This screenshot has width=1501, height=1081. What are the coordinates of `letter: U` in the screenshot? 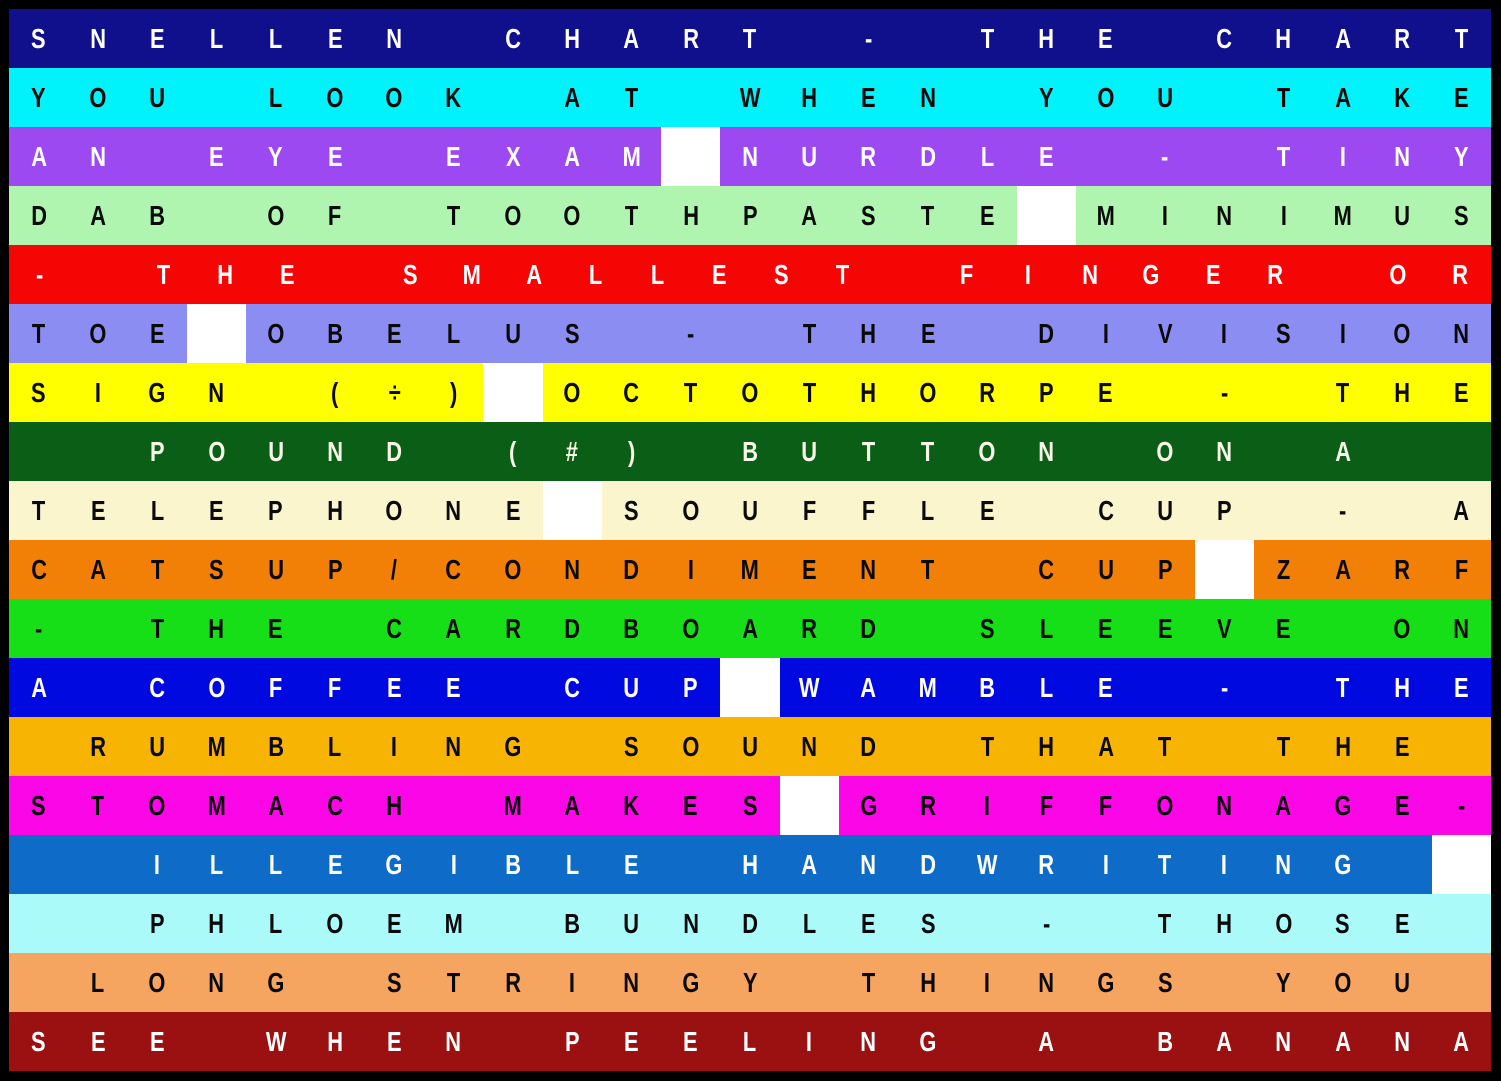 It's located at (157, 746).